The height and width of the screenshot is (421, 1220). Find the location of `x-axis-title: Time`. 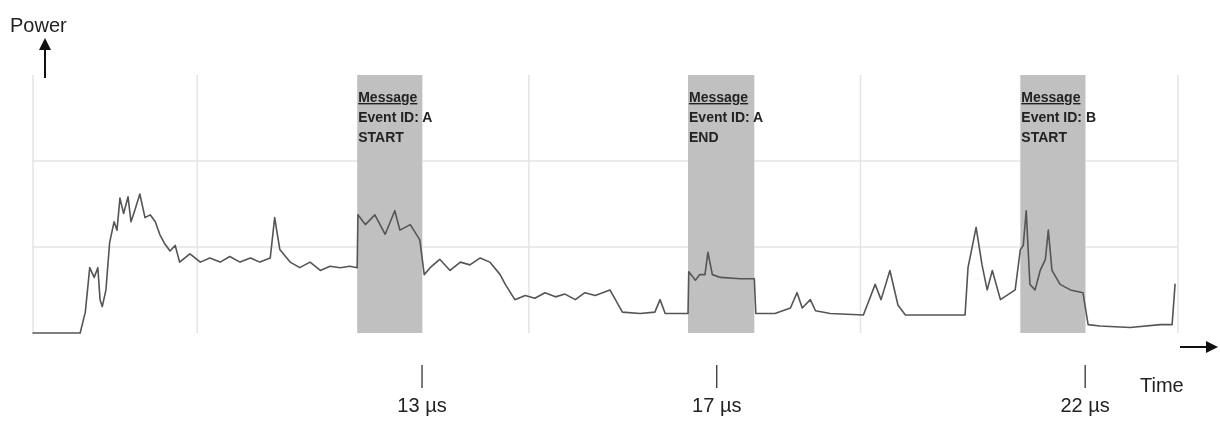

x-axis-title: Time is located at coordinates (1162, 385).